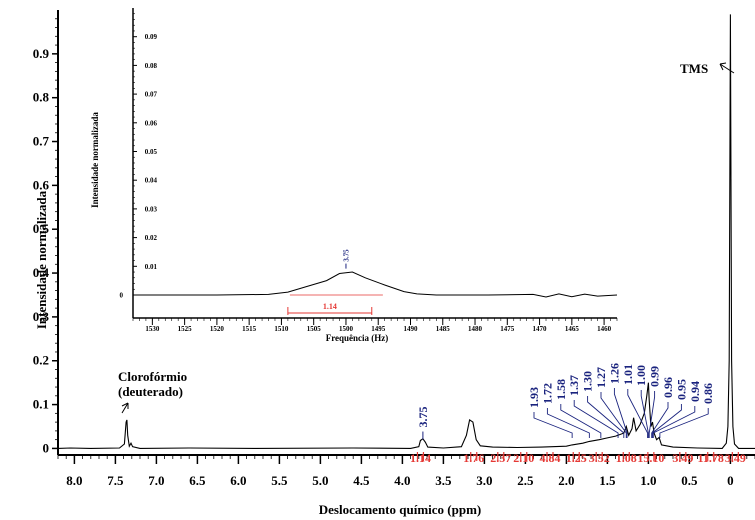  I want to click on main-x-tick-label: 4.5, so click(361, 480).